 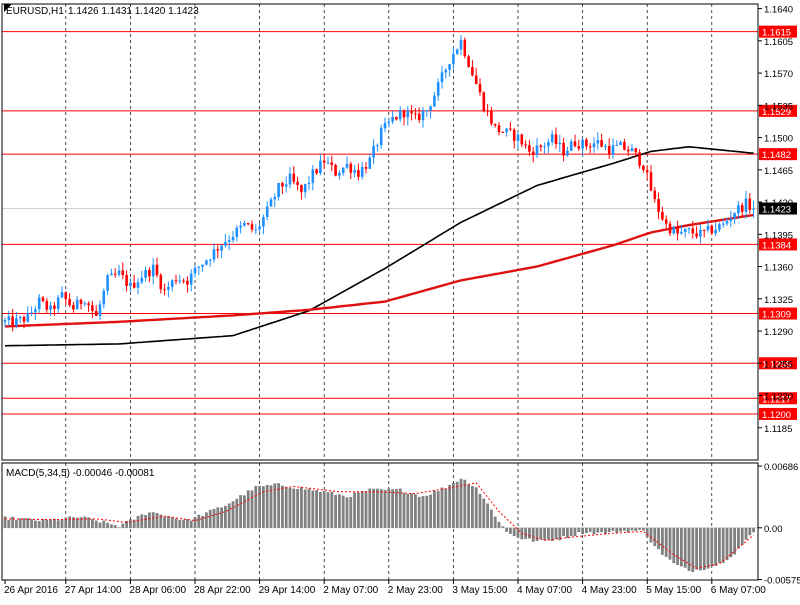 What do you see at coordinates (778, 300) in the screenshot?
I see `y-tick-label: 1.1325` at bounding box center [778, 300].